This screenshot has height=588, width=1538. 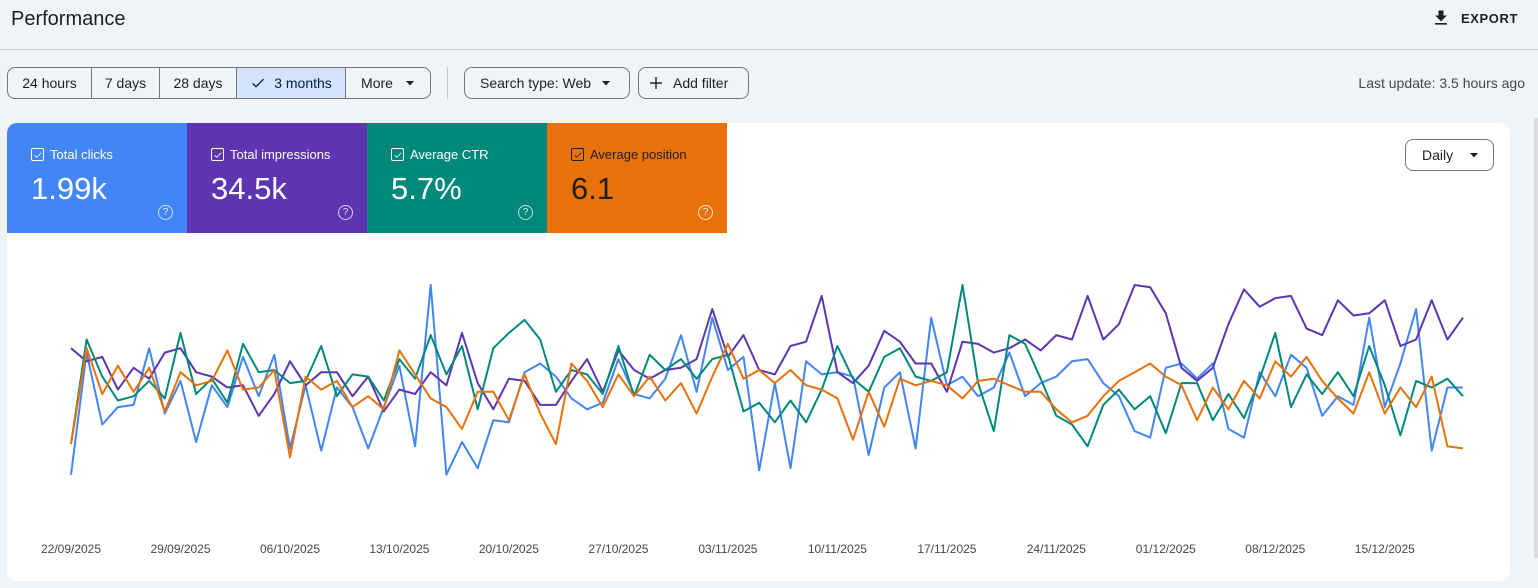 I want to click on x-tick-label: 24/11/2025, so click(x=1056, y=549).